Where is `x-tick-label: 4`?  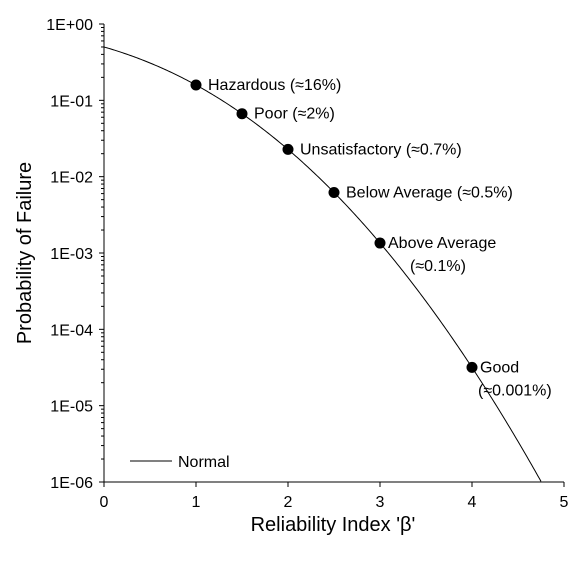 x-tick-label: 4 is located at coordinates (472, 502).